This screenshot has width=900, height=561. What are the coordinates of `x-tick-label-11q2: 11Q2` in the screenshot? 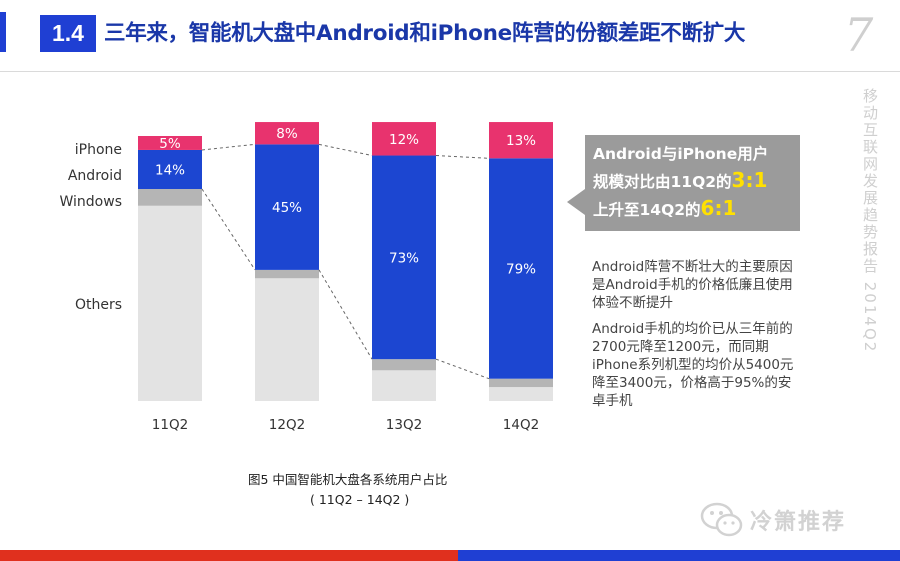 It's located at (170, 425).